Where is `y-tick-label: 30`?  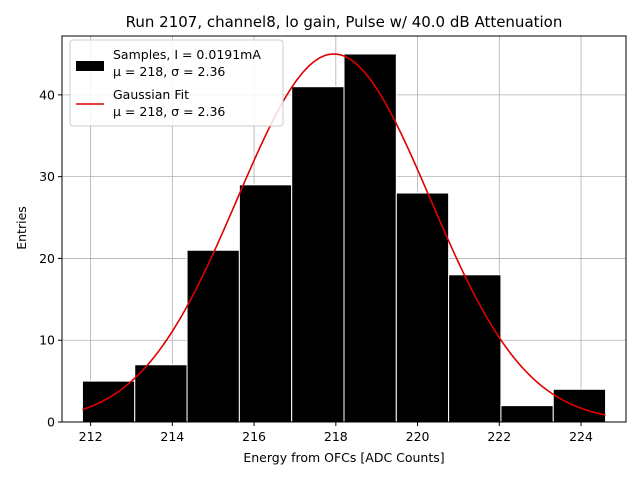
y-tick-label: 30 is located at coordinates (47, 176).